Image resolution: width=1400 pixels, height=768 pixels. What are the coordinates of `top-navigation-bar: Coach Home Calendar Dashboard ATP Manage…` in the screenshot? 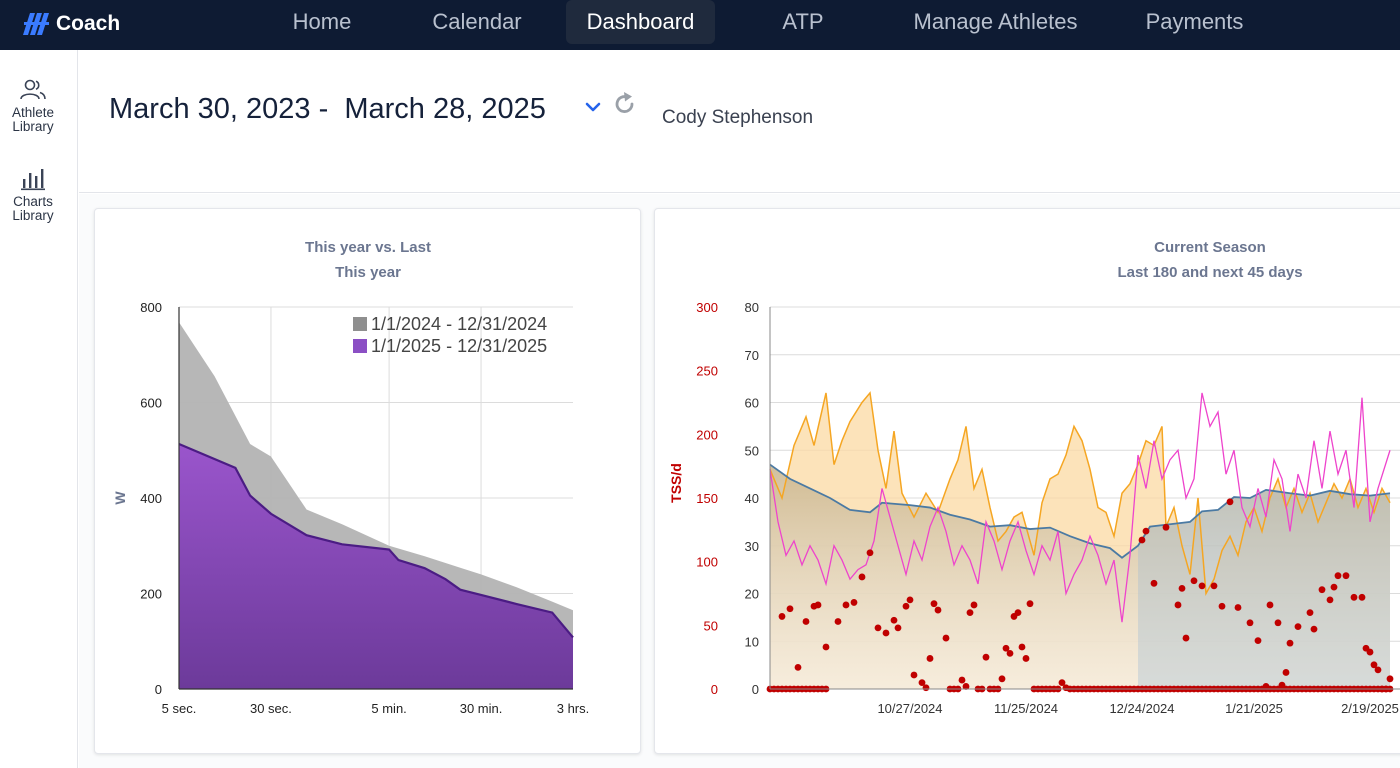 It's located at (700, 25).